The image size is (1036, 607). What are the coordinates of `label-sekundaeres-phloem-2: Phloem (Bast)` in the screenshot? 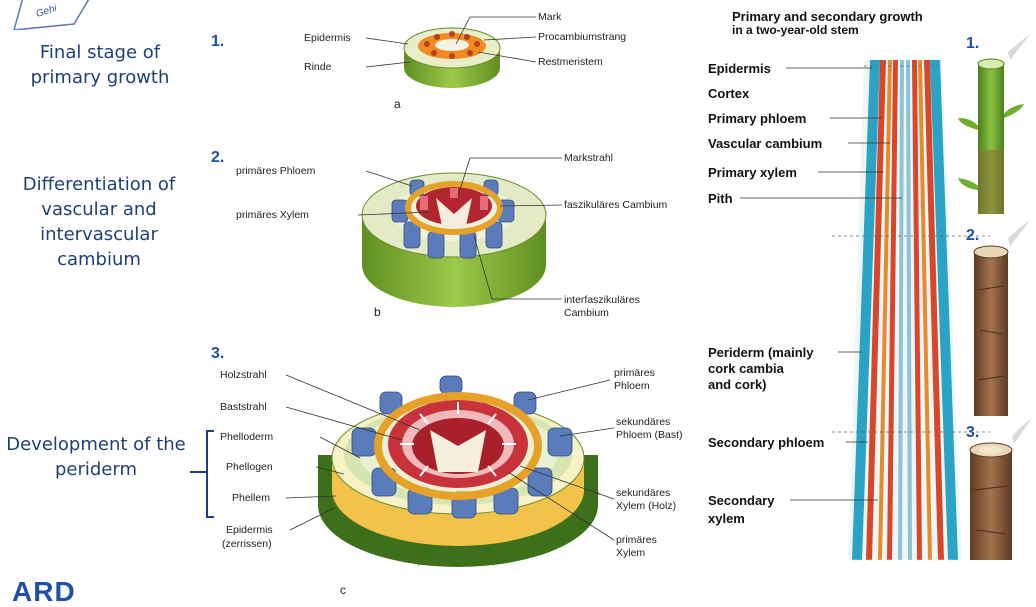 It's located at (649, 435).